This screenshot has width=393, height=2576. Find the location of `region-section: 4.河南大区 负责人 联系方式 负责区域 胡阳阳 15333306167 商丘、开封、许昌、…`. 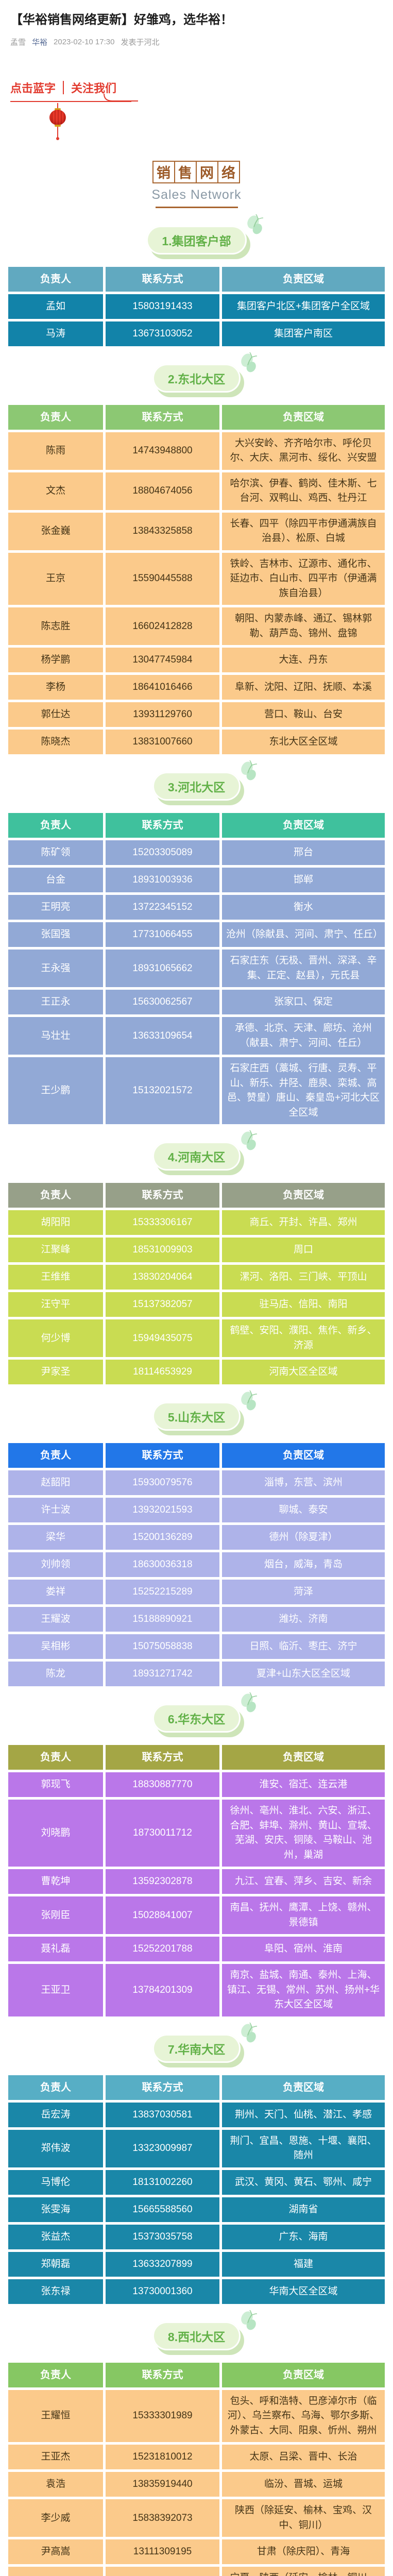

region-section: 4.河南大区 负责人 联系方式 负责区域 胡阳阳 15333306167 商丘、开封、许昌、… is located at coordinates (197, 1257).